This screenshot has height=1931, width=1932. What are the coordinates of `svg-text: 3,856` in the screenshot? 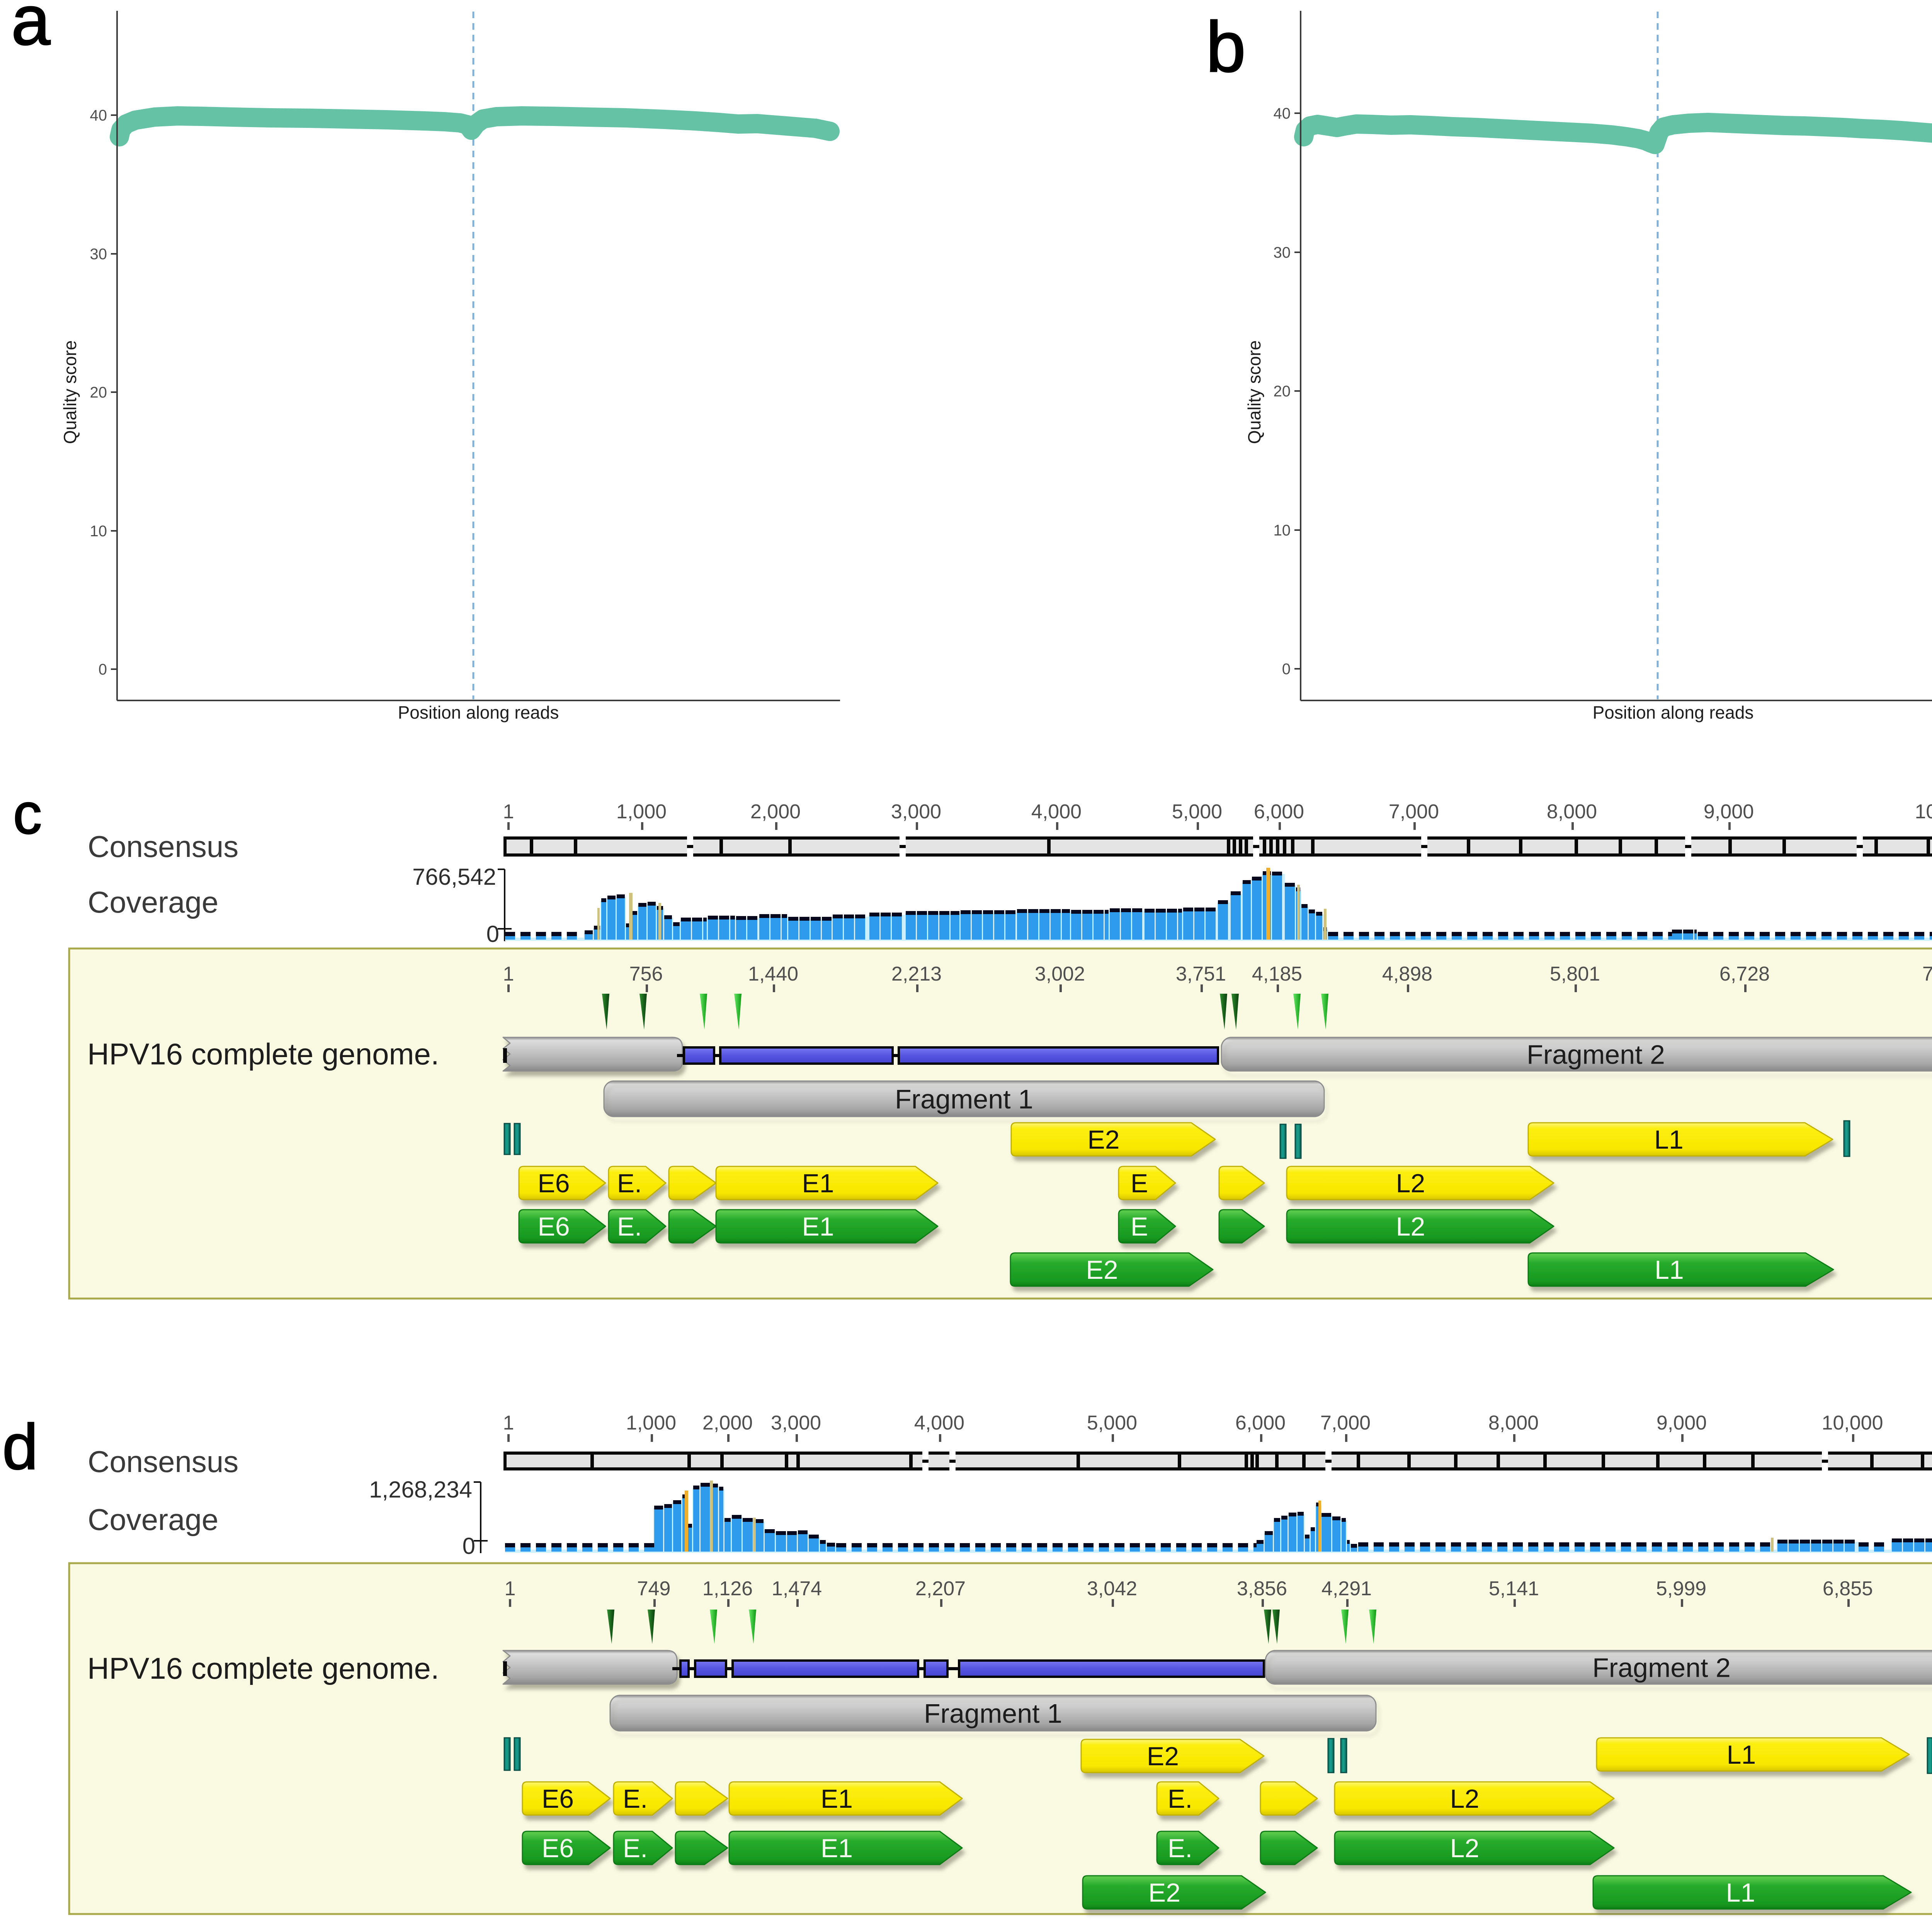 It's located at (1262, 1588).